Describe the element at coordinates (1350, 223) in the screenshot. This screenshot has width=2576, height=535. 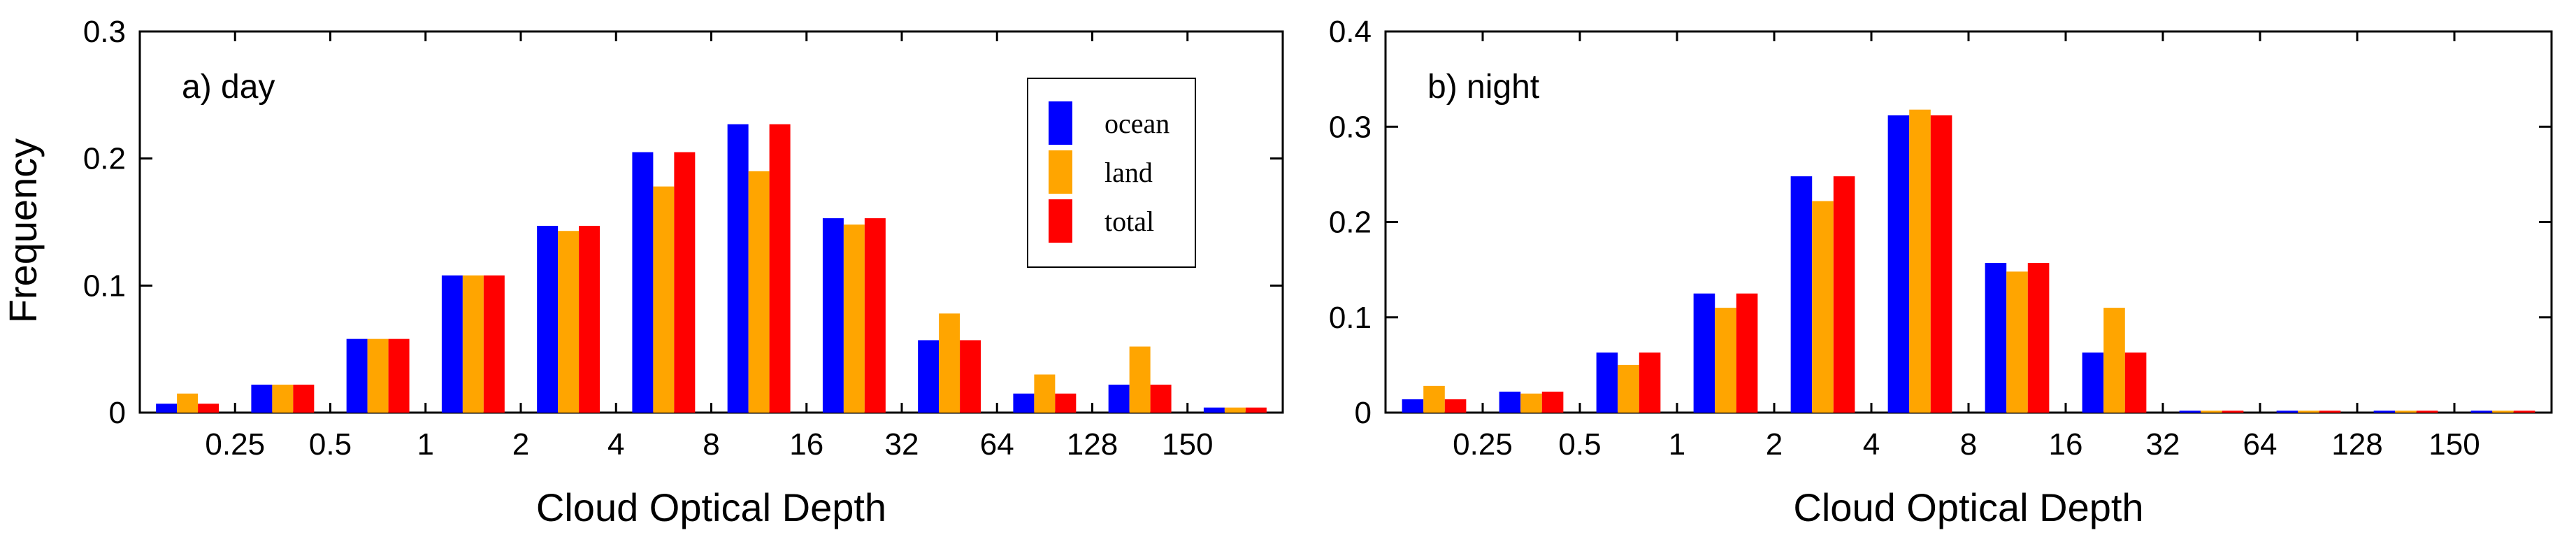
I see `y-tick-label-0_2: 0.2` at that location.